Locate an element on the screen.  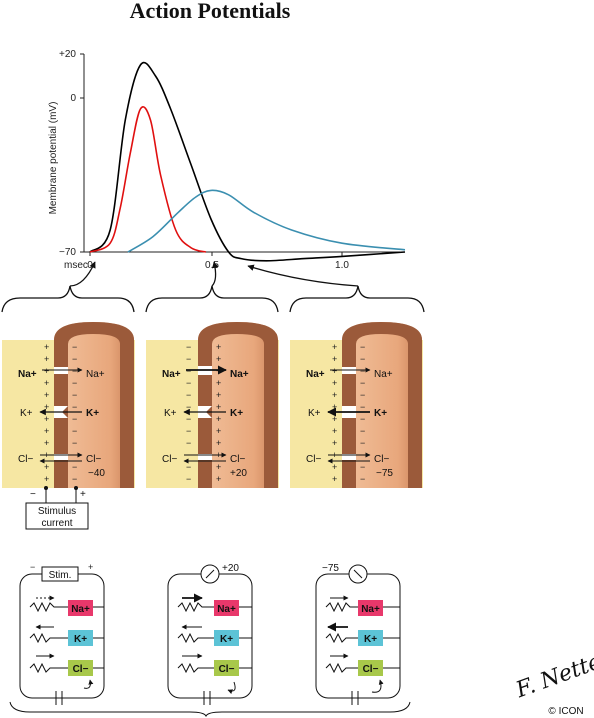
stimulus-circuit: − + Stimulus current is located at coordinates (57, 508).